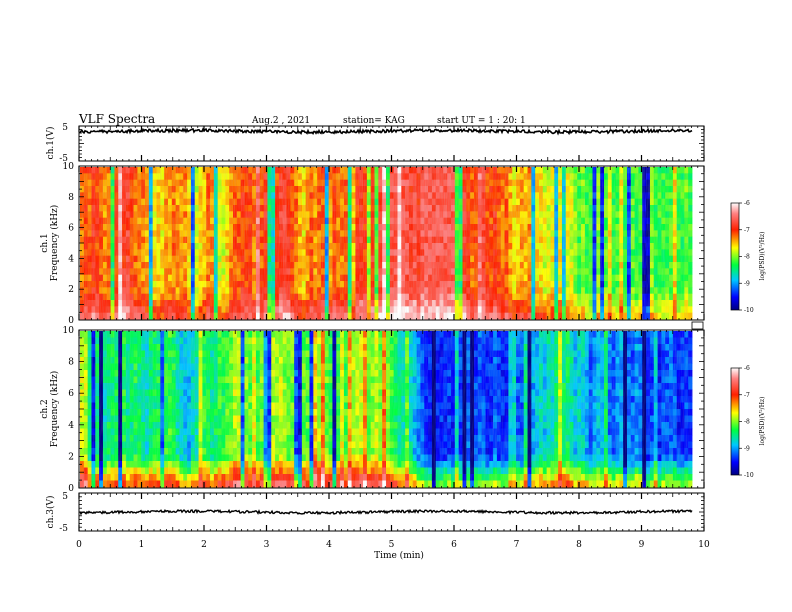  What do you see at coordinates (481, 121) in the screenshot?
I see `start-time-label: start UT = 1 : 20: 1` at bounding box center [481, 121].